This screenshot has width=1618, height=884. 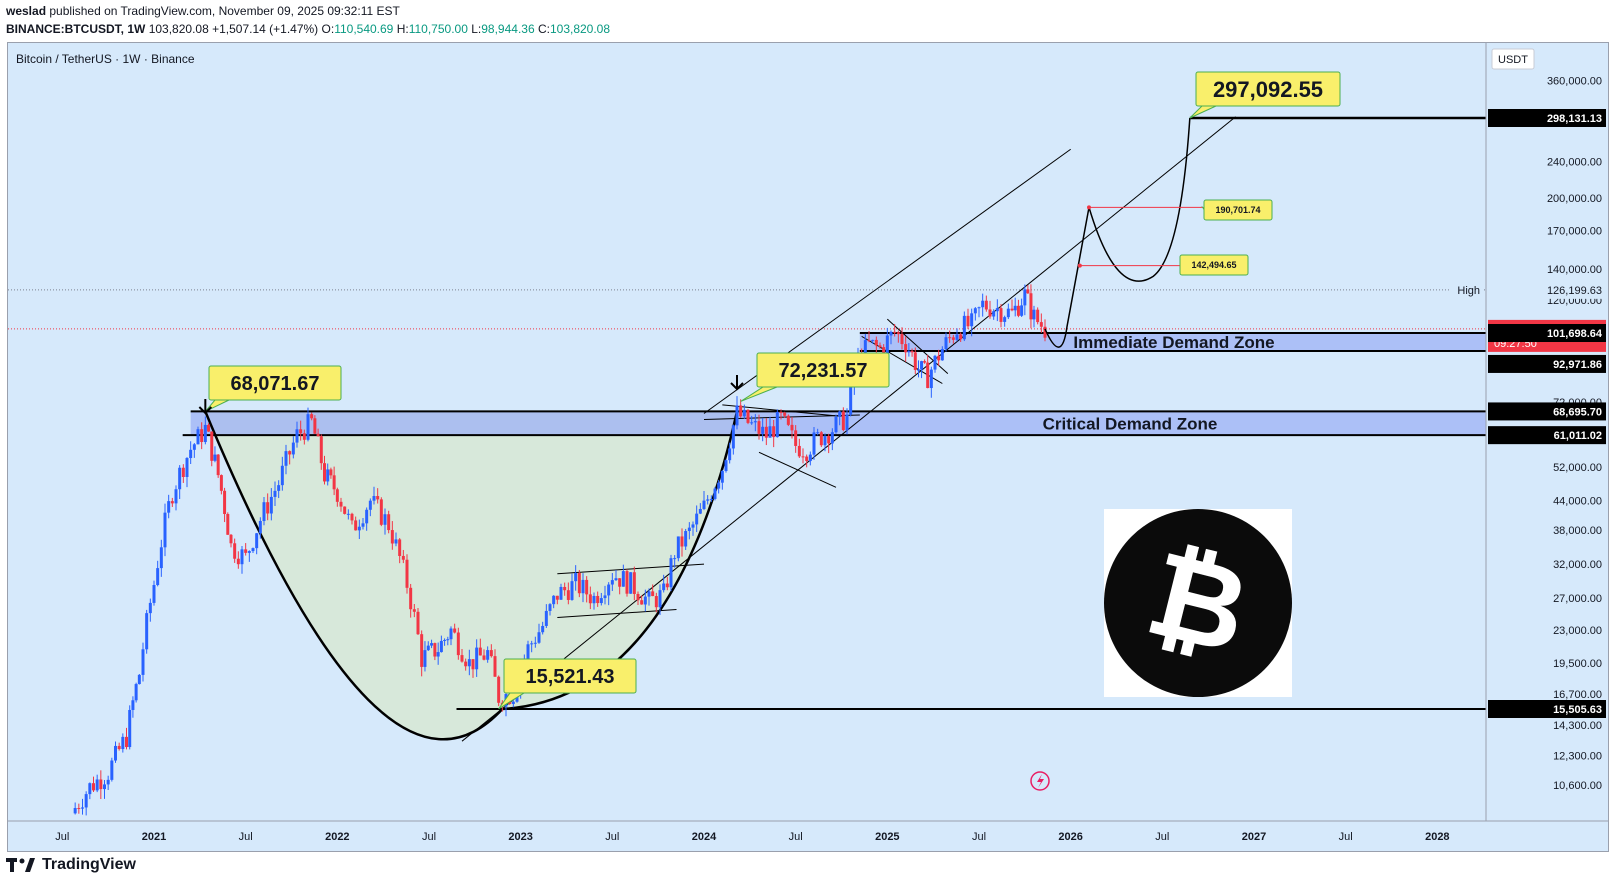 I want to click on brand-name: TradingView, so click(x=89, y=864).